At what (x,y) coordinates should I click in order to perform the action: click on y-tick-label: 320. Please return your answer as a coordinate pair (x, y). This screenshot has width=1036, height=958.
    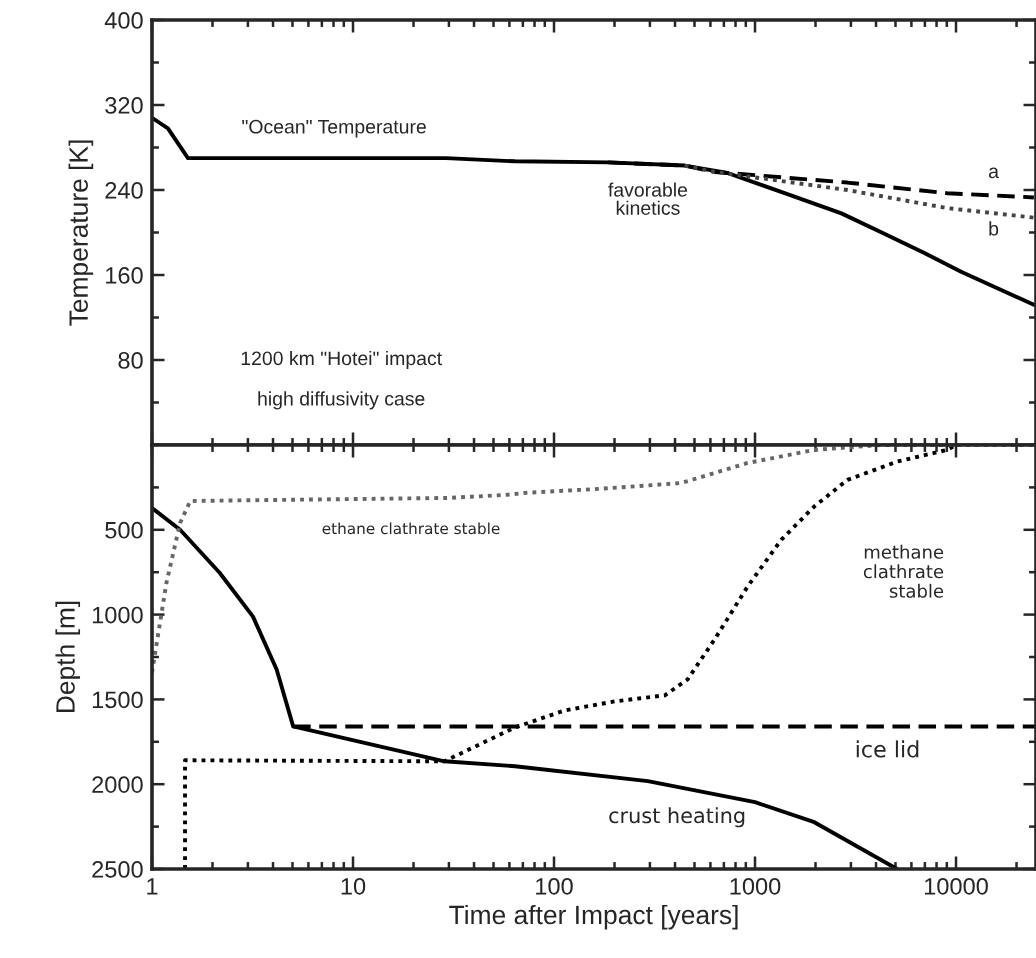
    Looking at the image, I should click on (124, 105).